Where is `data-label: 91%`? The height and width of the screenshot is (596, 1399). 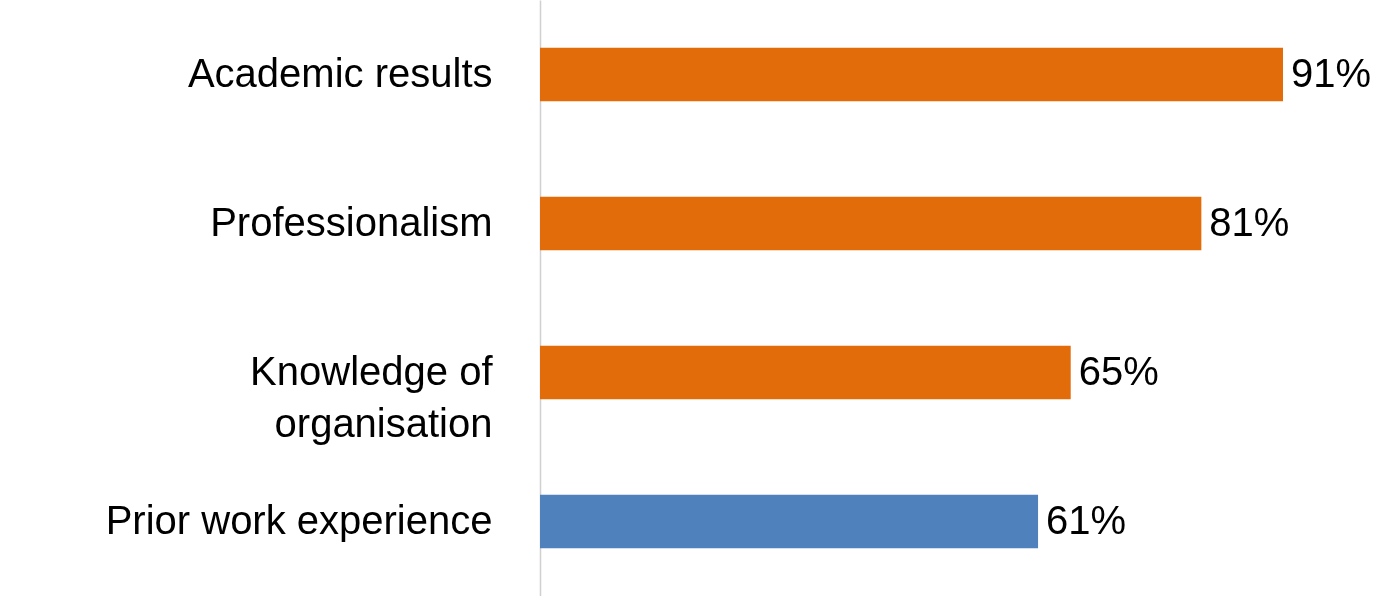 data-label: 91% is located at coordinates (1331, 72).